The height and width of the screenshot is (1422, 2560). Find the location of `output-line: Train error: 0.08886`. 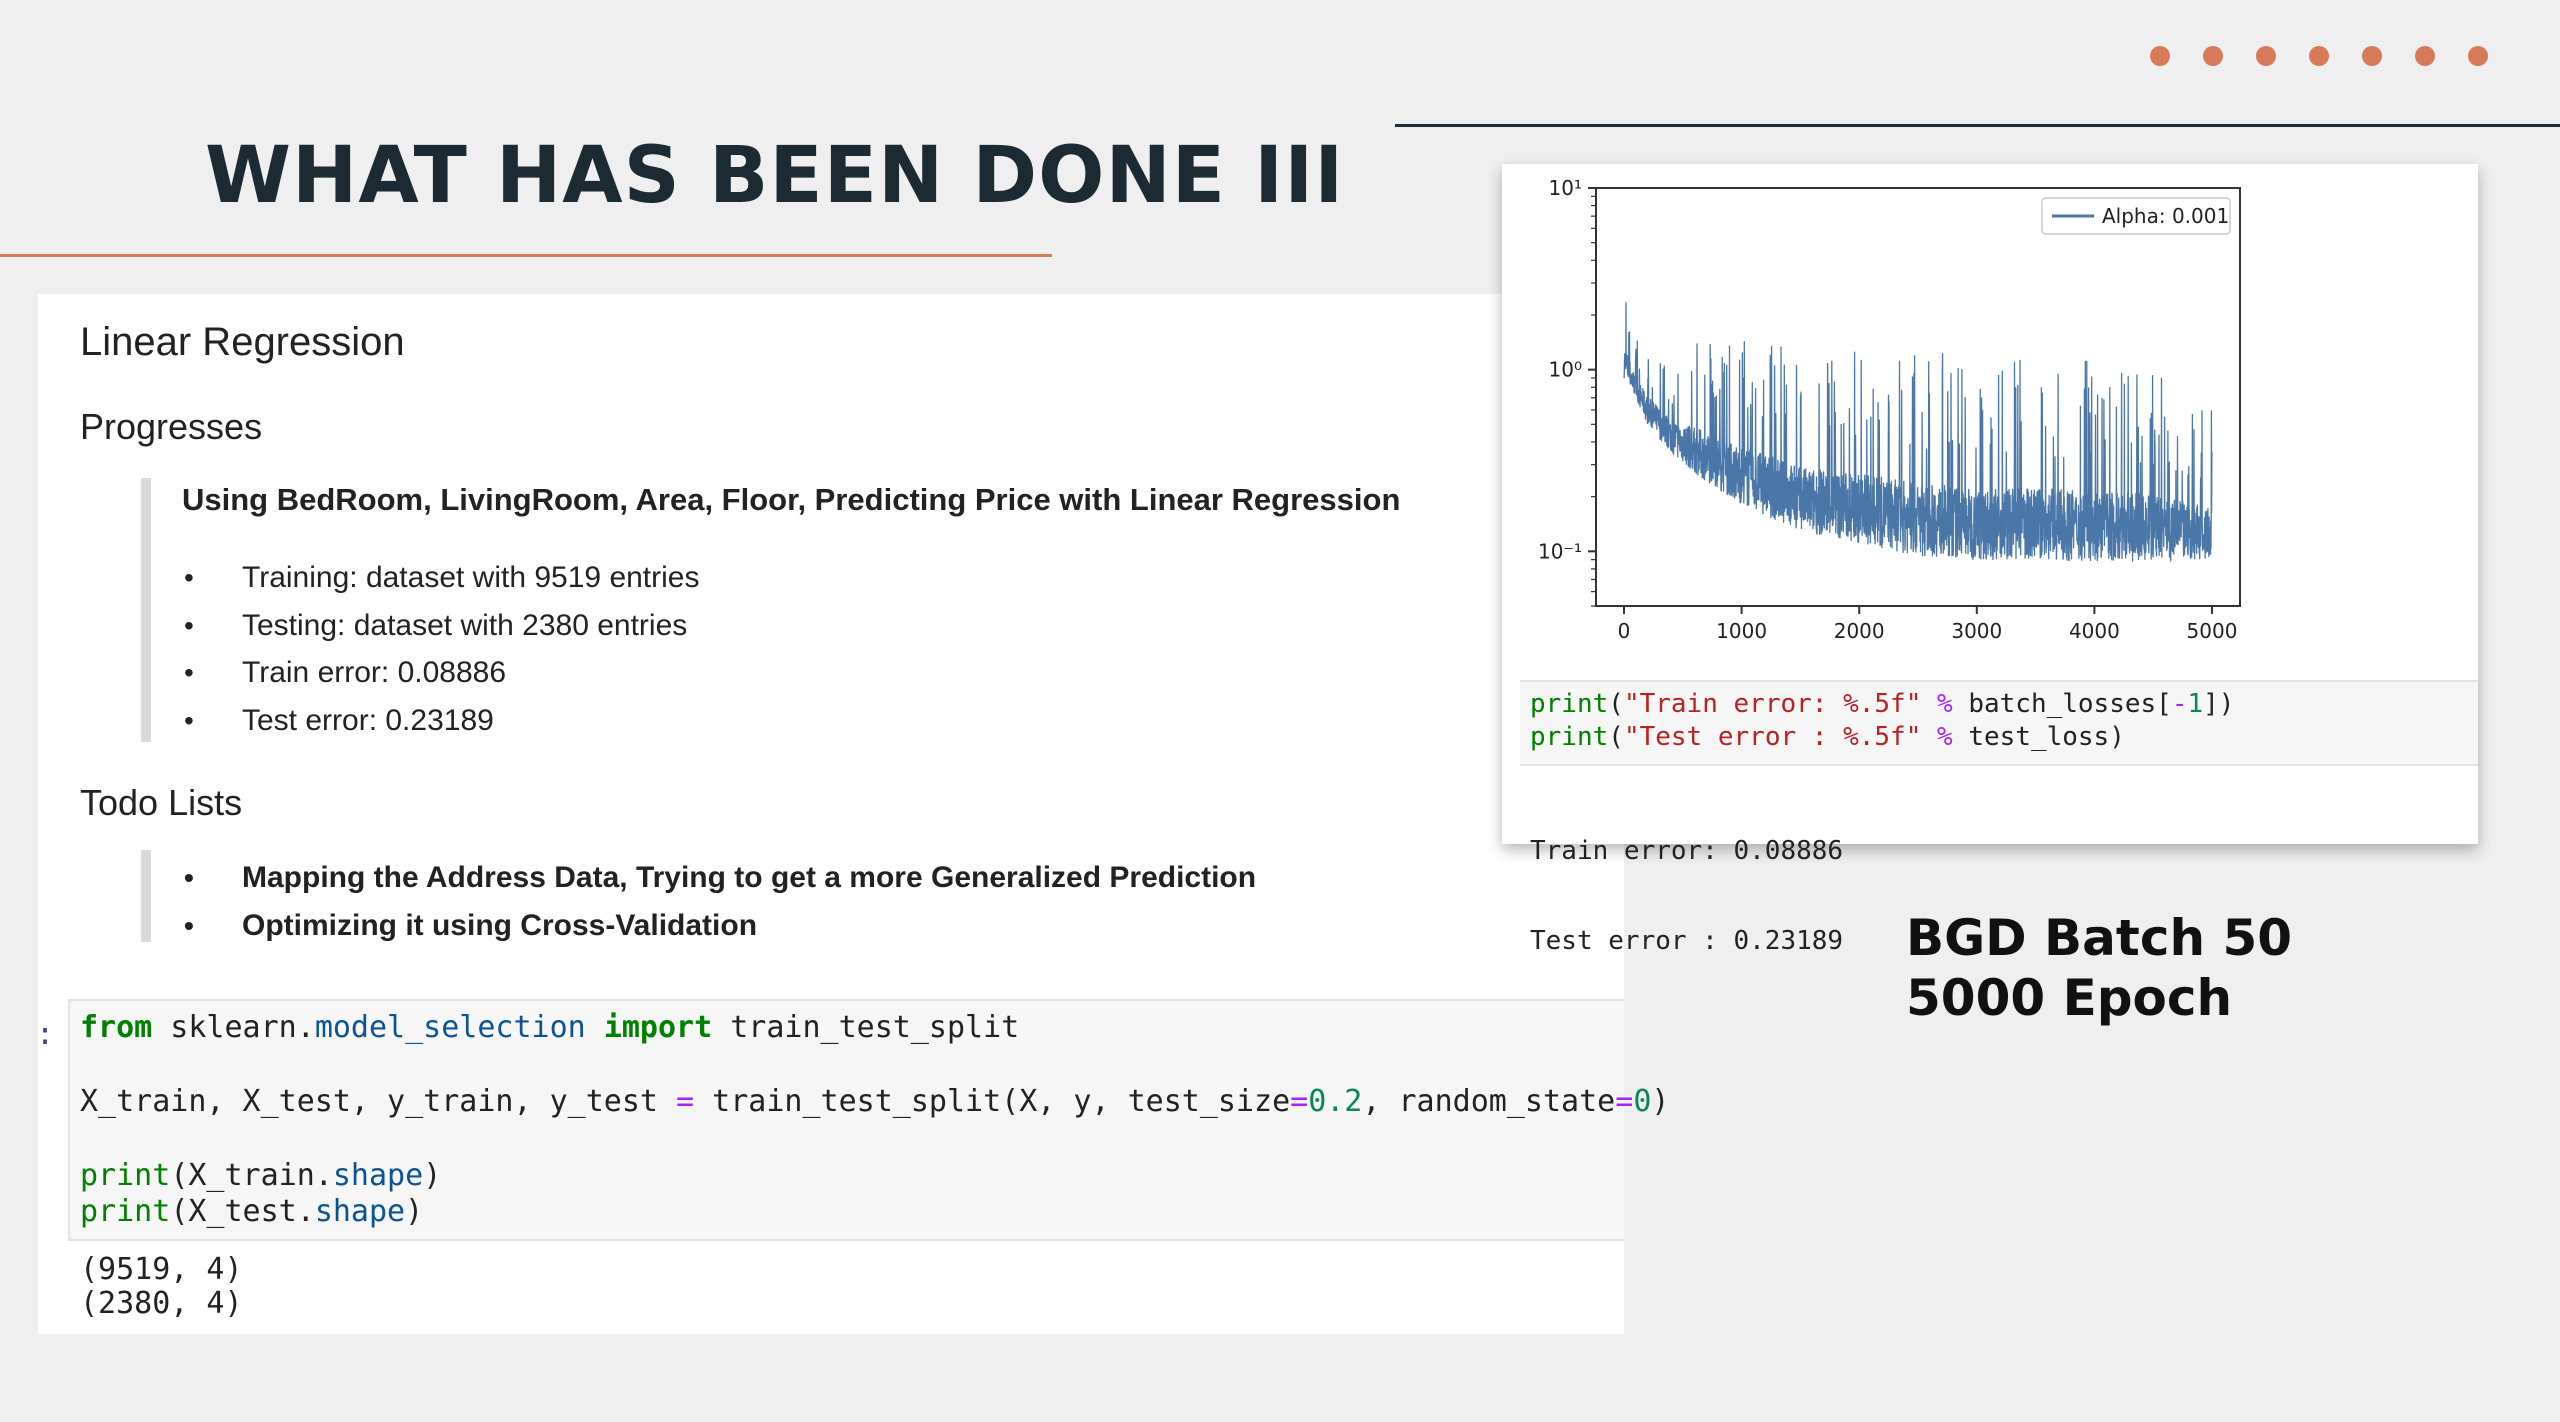

output-line: Train error: 0.08886 is located at coordinates (1687, 851).